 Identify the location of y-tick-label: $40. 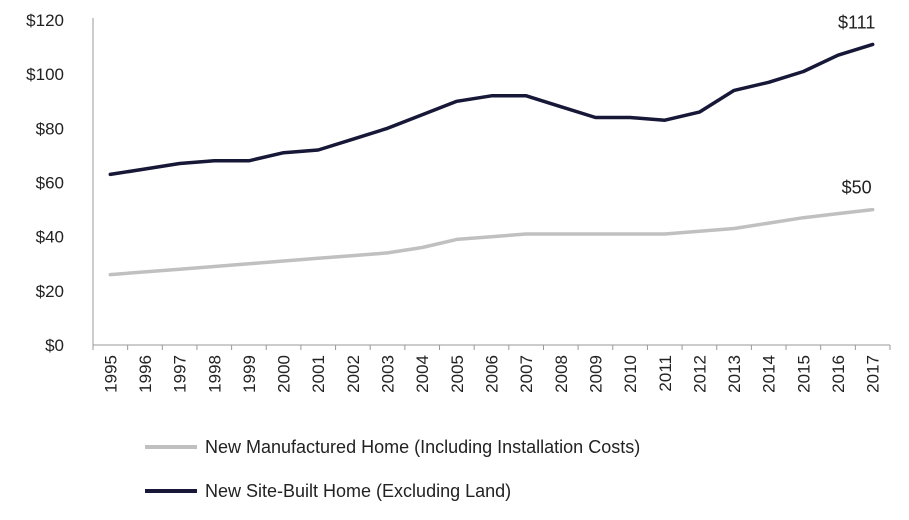
(50, 237).